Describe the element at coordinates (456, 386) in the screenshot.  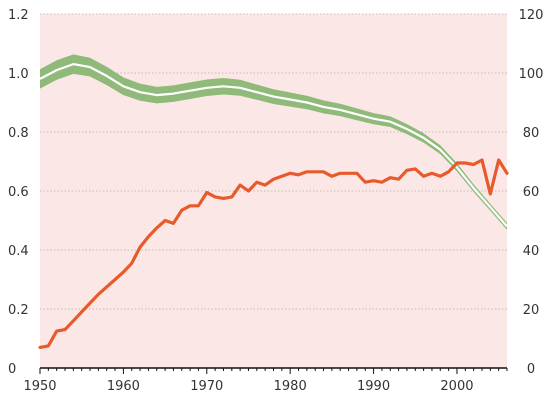
I see `x-tick-label-5: 2000` at that location.